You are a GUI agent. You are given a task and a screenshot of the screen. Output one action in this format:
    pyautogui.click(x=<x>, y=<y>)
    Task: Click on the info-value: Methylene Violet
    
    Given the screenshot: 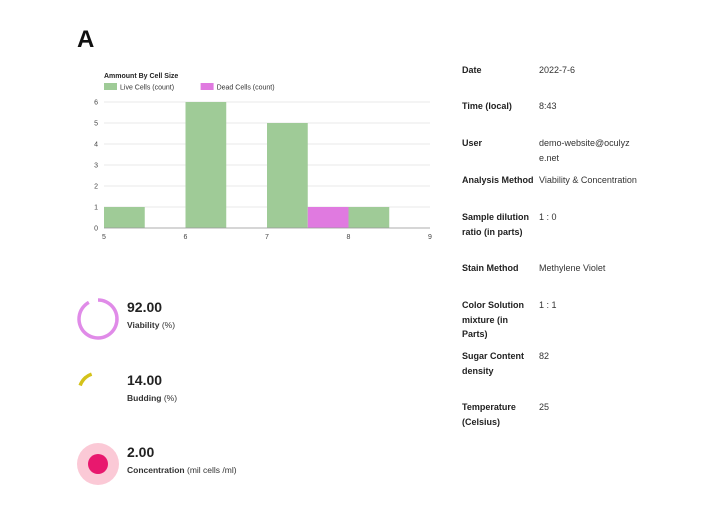 What is the action you would take?
    pyautogui.click(x=572, y=268)
    